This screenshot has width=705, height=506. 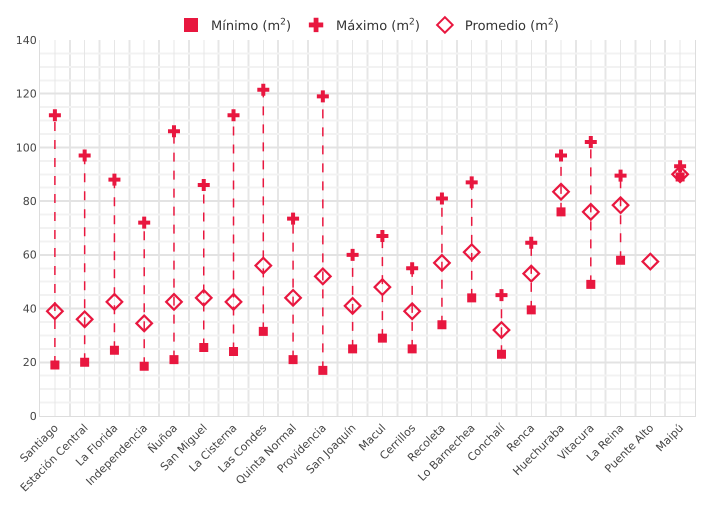 I want to click on legend-label: Máximo (m$^{2}$), so click(x=378, y=26).